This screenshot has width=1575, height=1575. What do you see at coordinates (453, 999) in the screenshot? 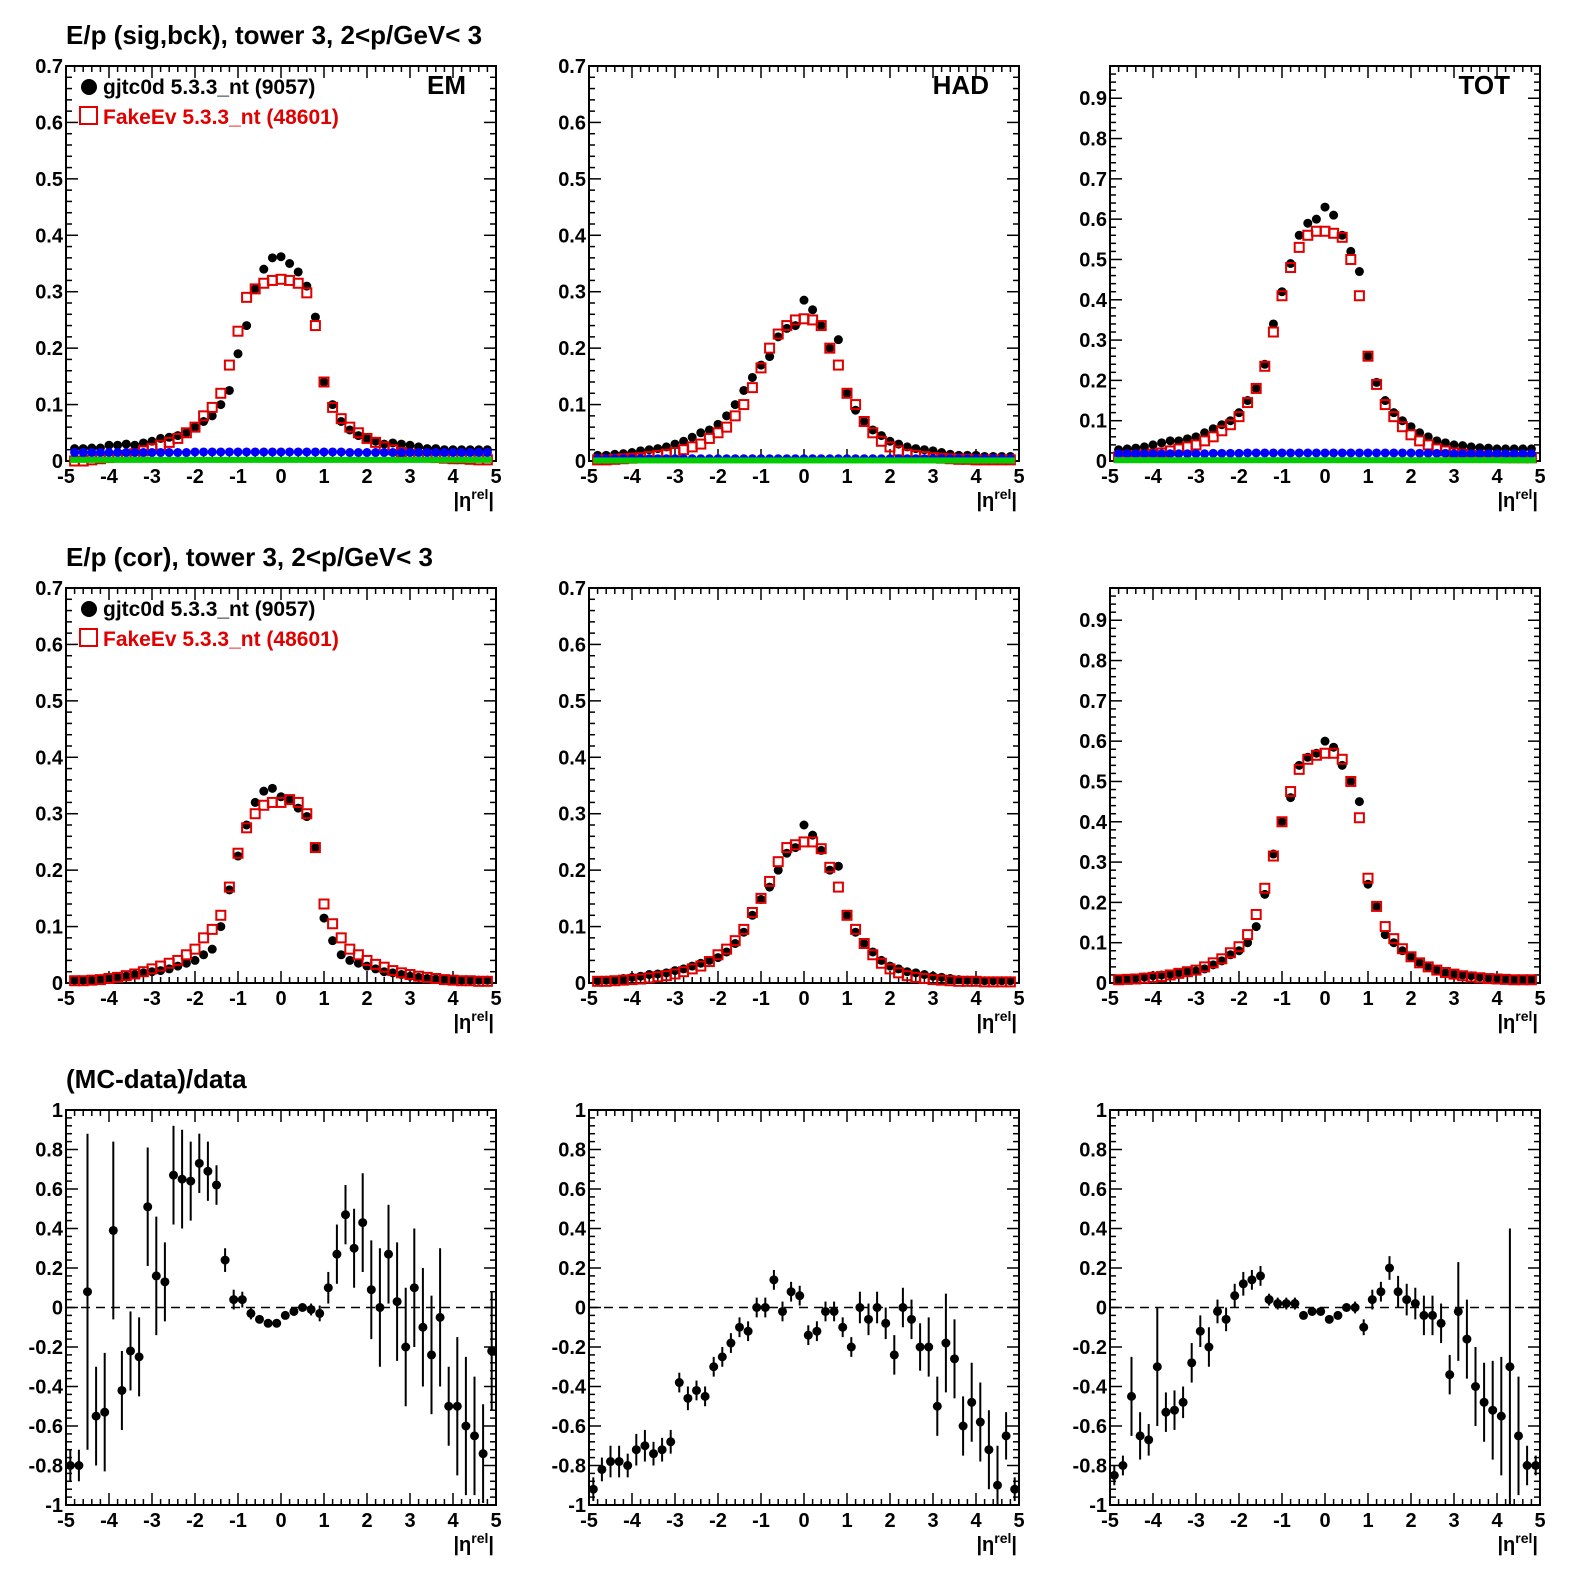
I see `x-tick-label: 4` at bounding box center [453, 999].